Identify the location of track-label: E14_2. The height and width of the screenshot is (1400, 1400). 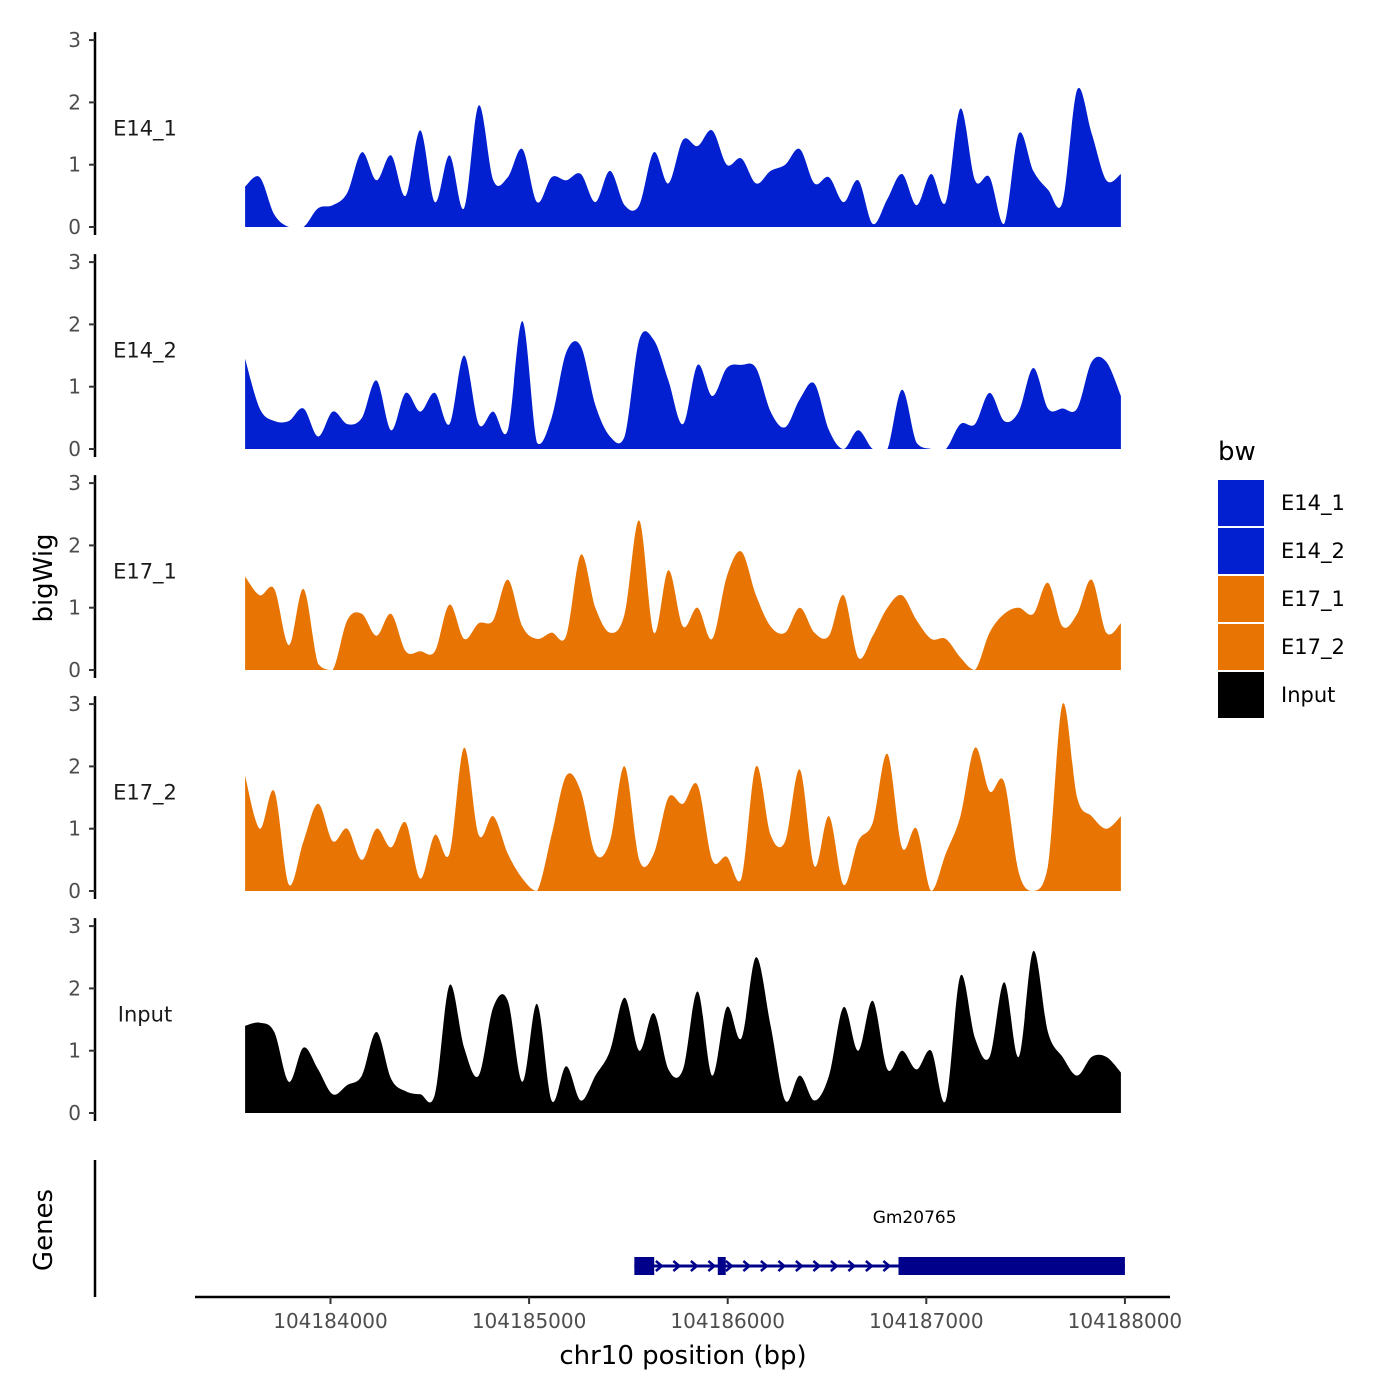
(145, 351).